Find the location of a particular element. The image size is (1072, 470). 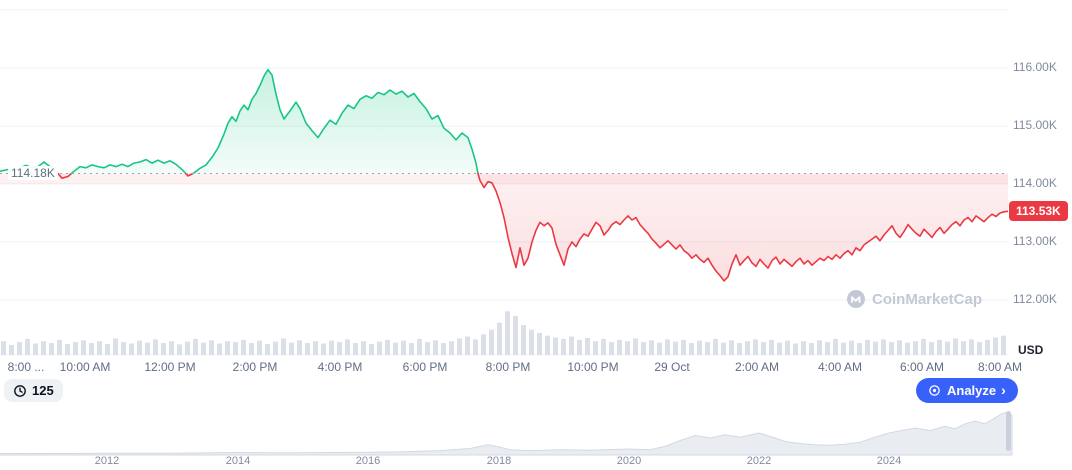

x-axis-label: 4:00 PM is located at coordinates (340, 367).